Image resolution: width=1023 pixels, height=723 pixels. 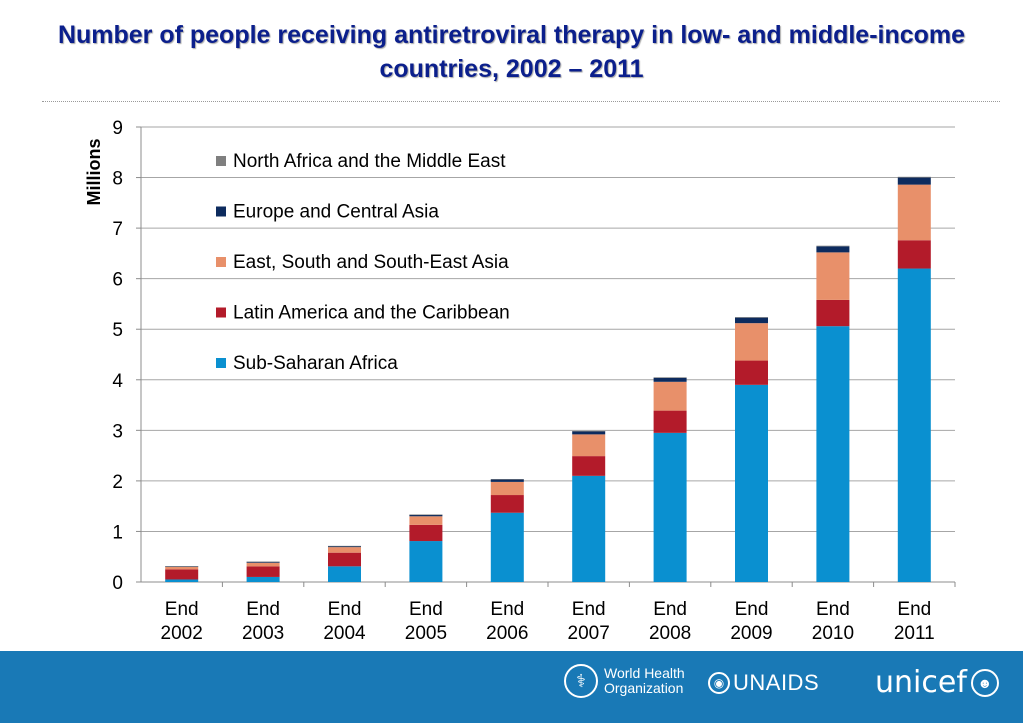 What do you see at coordinates (719, 683) in the screenshot?
I see `unaids-ribbon-icon: ◉` at bounding box center [719, 683].